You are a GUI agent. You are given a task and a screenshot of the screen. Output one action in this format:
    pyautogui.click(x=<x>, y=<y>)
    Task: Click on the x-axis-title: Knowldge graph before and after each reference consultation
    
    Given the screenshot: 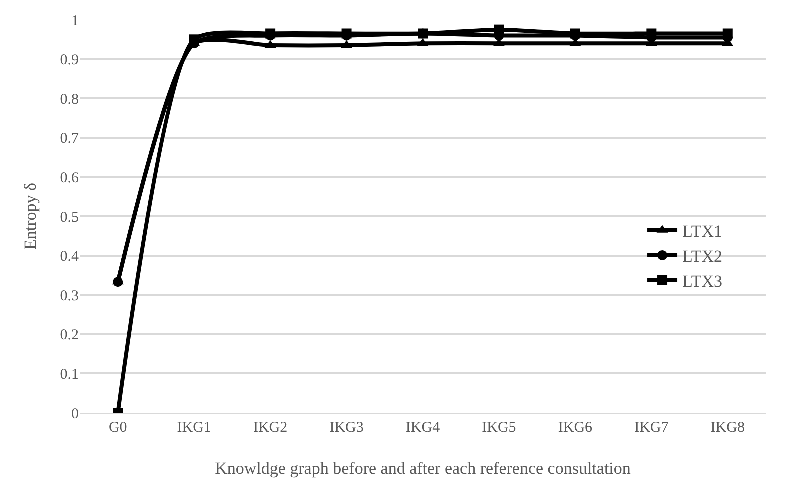 What is the action you would take?
    pyautogui.click(x=423, y=468)
    